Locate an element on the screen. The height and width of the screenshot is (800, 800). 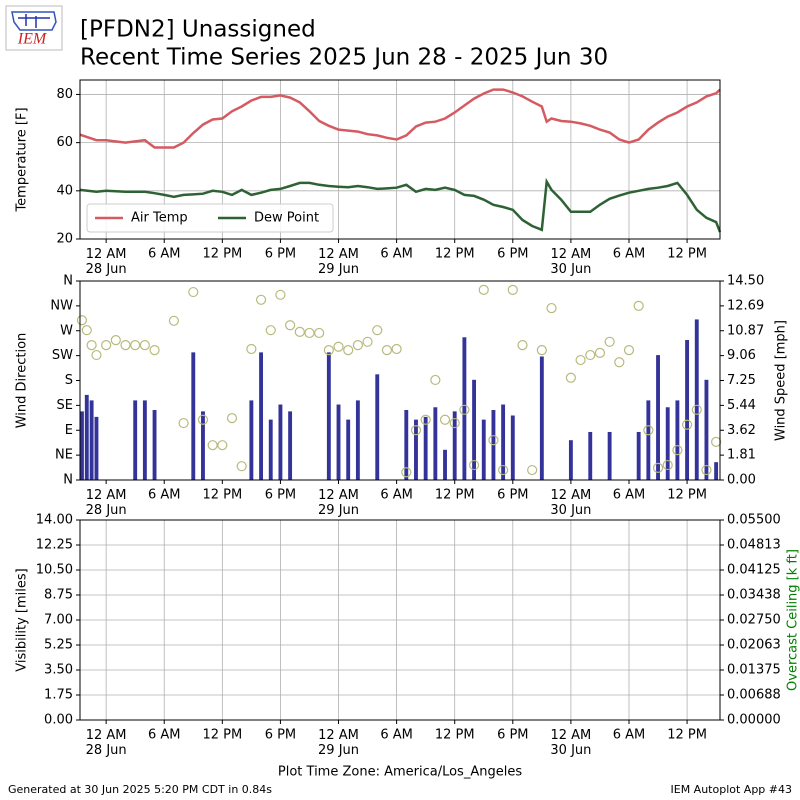
y2-tick-label: 0.02750 is located at coordinates (754, 620).